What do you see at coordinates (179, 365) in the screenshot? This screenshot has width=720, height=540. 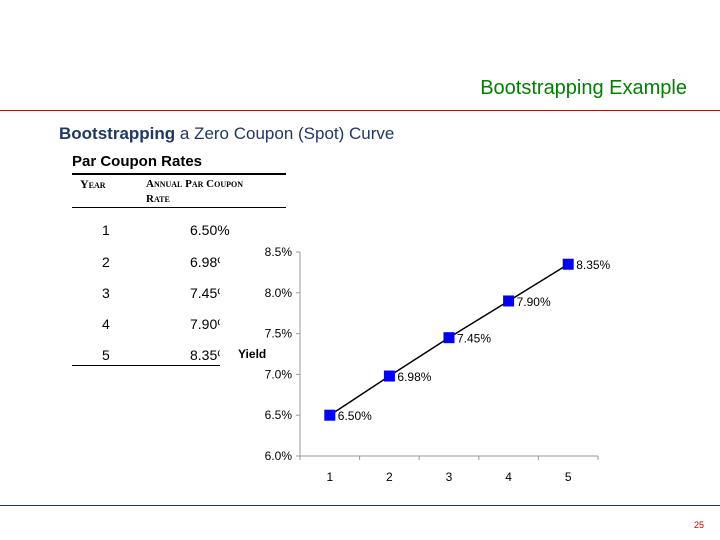 I see `table-bottom-rule` at bounding box center [179, 365].